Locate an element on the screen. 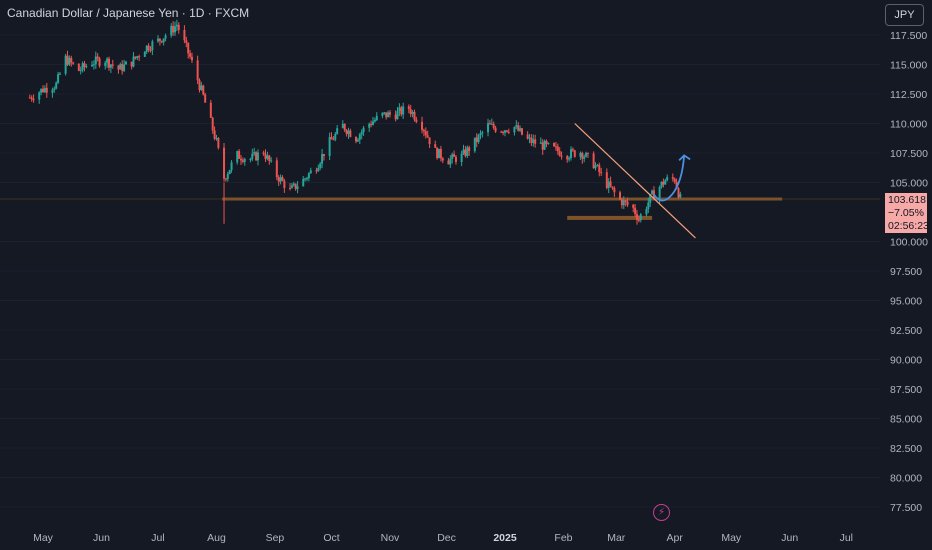 Image resolution: width=932 pixels, height=550 pixels. currency-button: JPY is located at coordinates (904, 15).